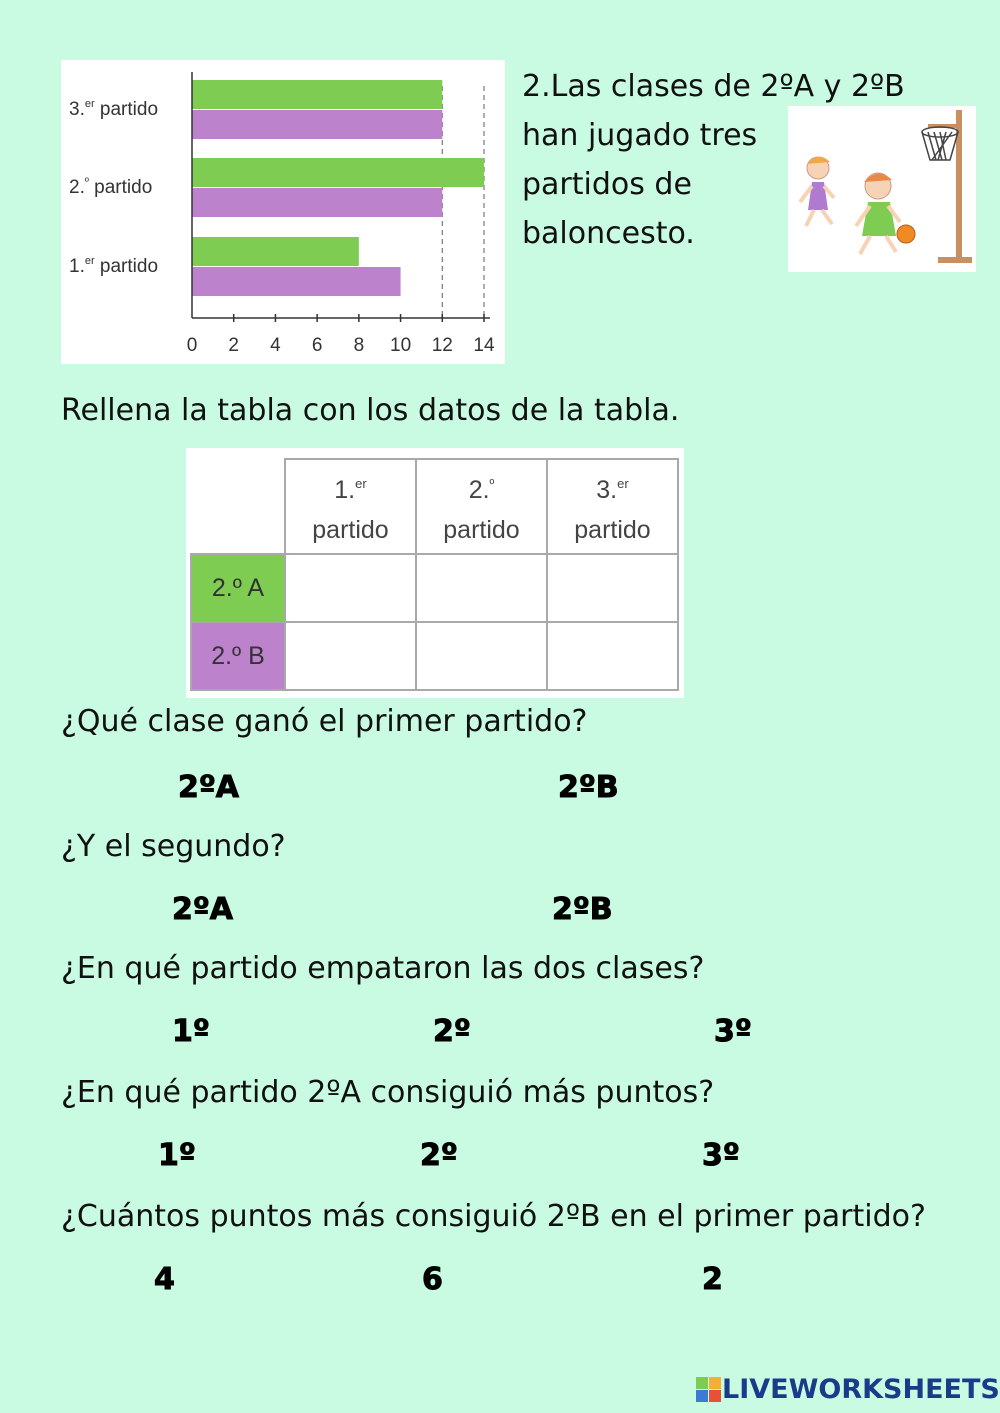 This screenshot has height=1413, width=1000. What do you see at coordinates (238, 588) in the screenshot?
I see `row-header-2a: 2.º A` at bounding box center [238, 588].